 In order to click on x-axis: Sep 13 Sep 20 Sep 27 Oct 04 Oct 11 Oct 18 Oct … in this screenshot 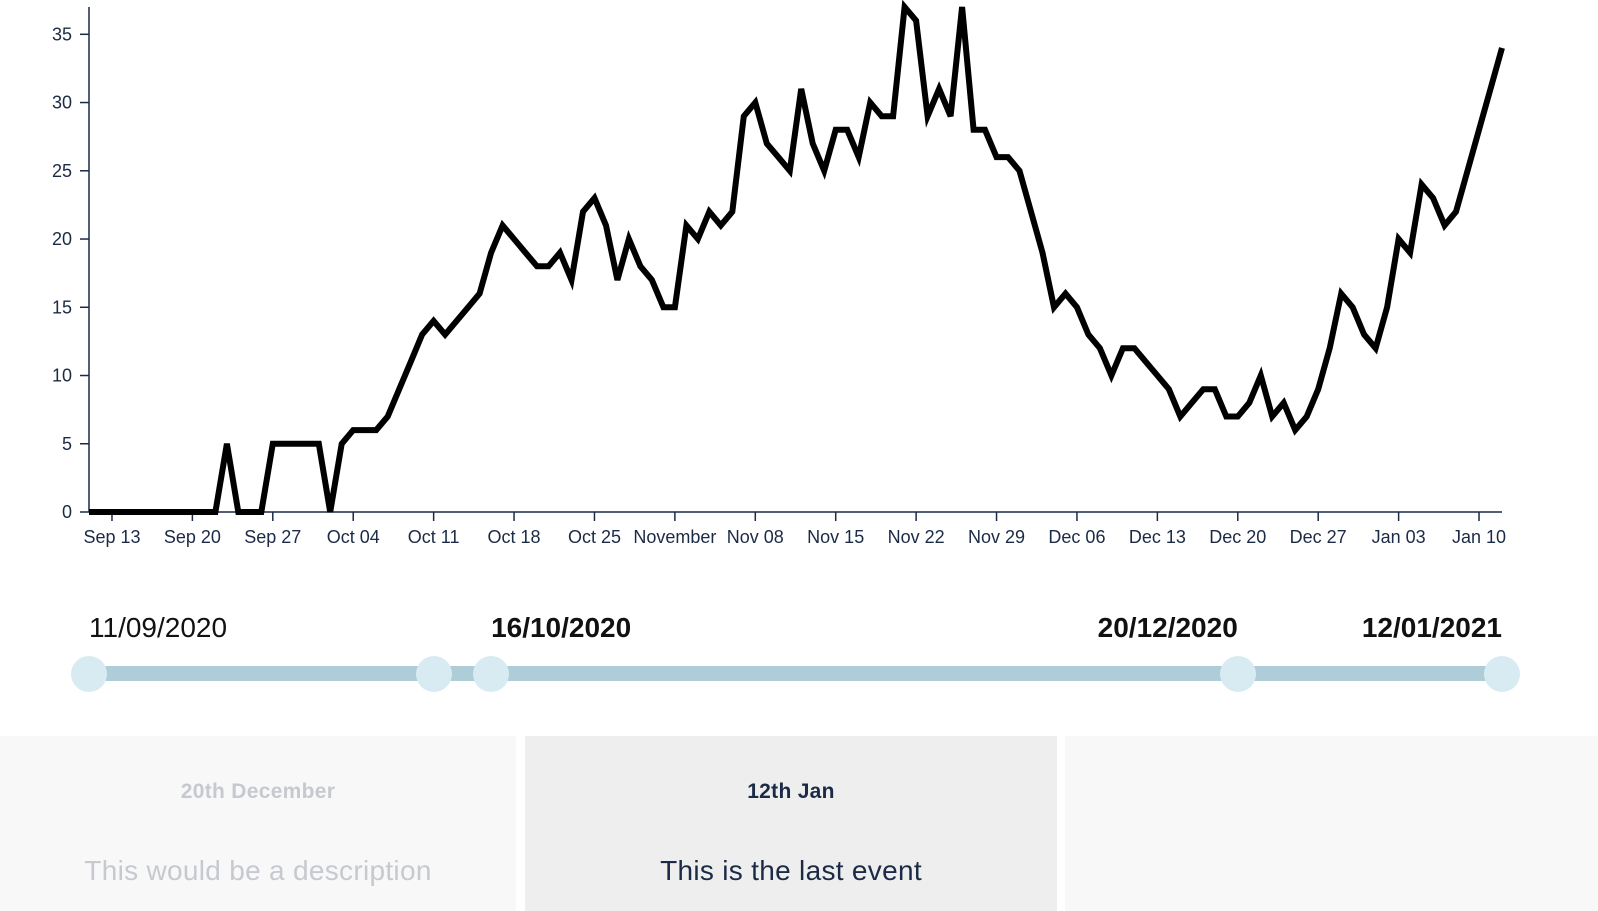, I will do `click(794, 529)`.